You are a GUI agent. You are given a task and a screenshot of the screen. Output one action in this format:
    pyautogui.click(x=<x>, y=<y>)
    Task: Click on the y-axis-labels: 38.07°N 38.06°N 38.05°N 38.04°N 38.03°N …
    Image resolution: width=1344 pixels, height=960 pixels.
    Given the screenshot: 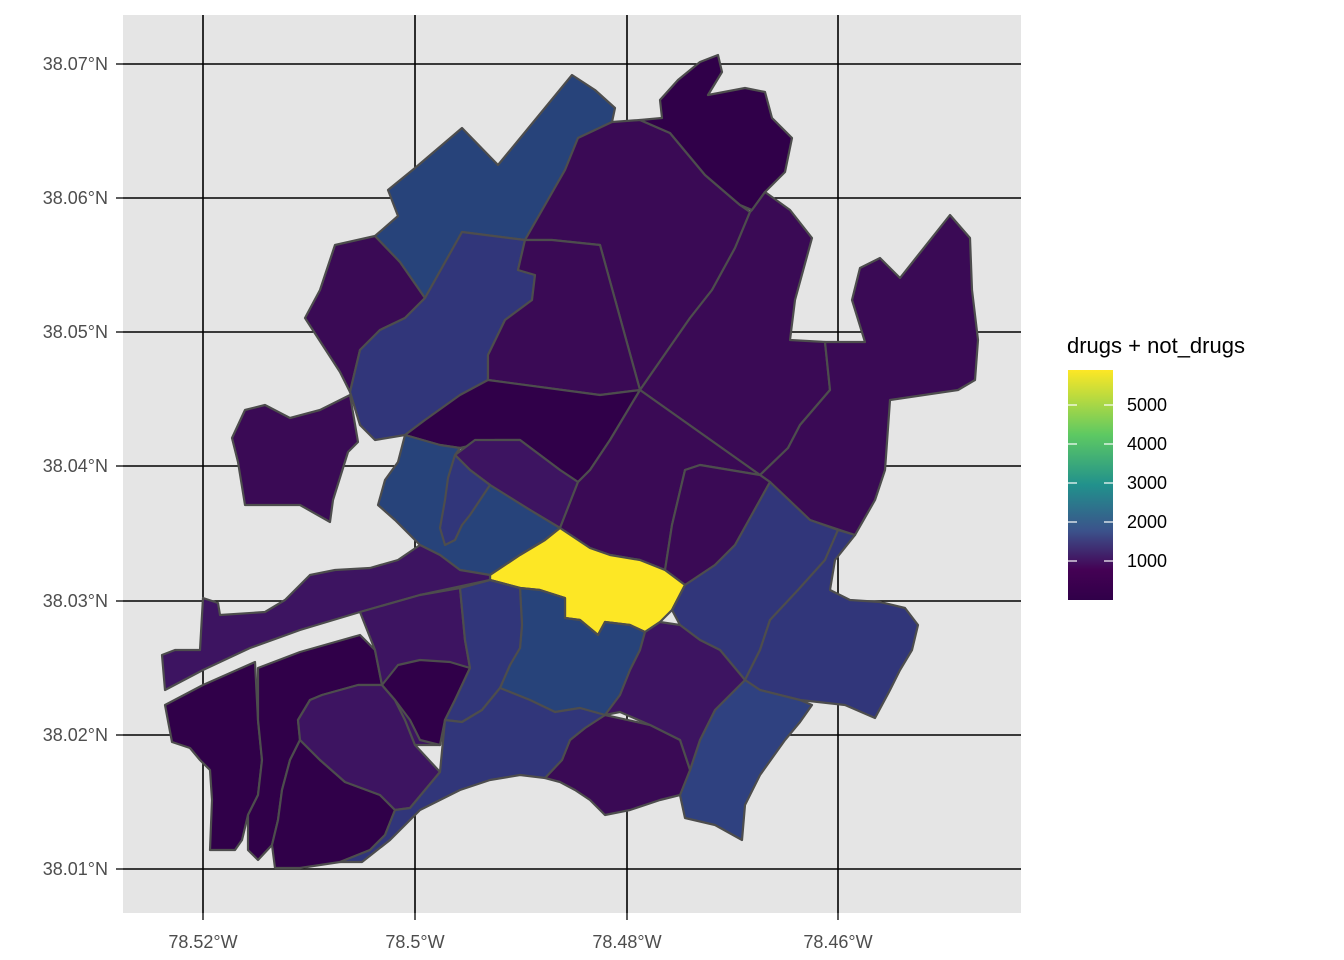 What is the action you would take?
    pyautogui.click(x=75, y=466)
    